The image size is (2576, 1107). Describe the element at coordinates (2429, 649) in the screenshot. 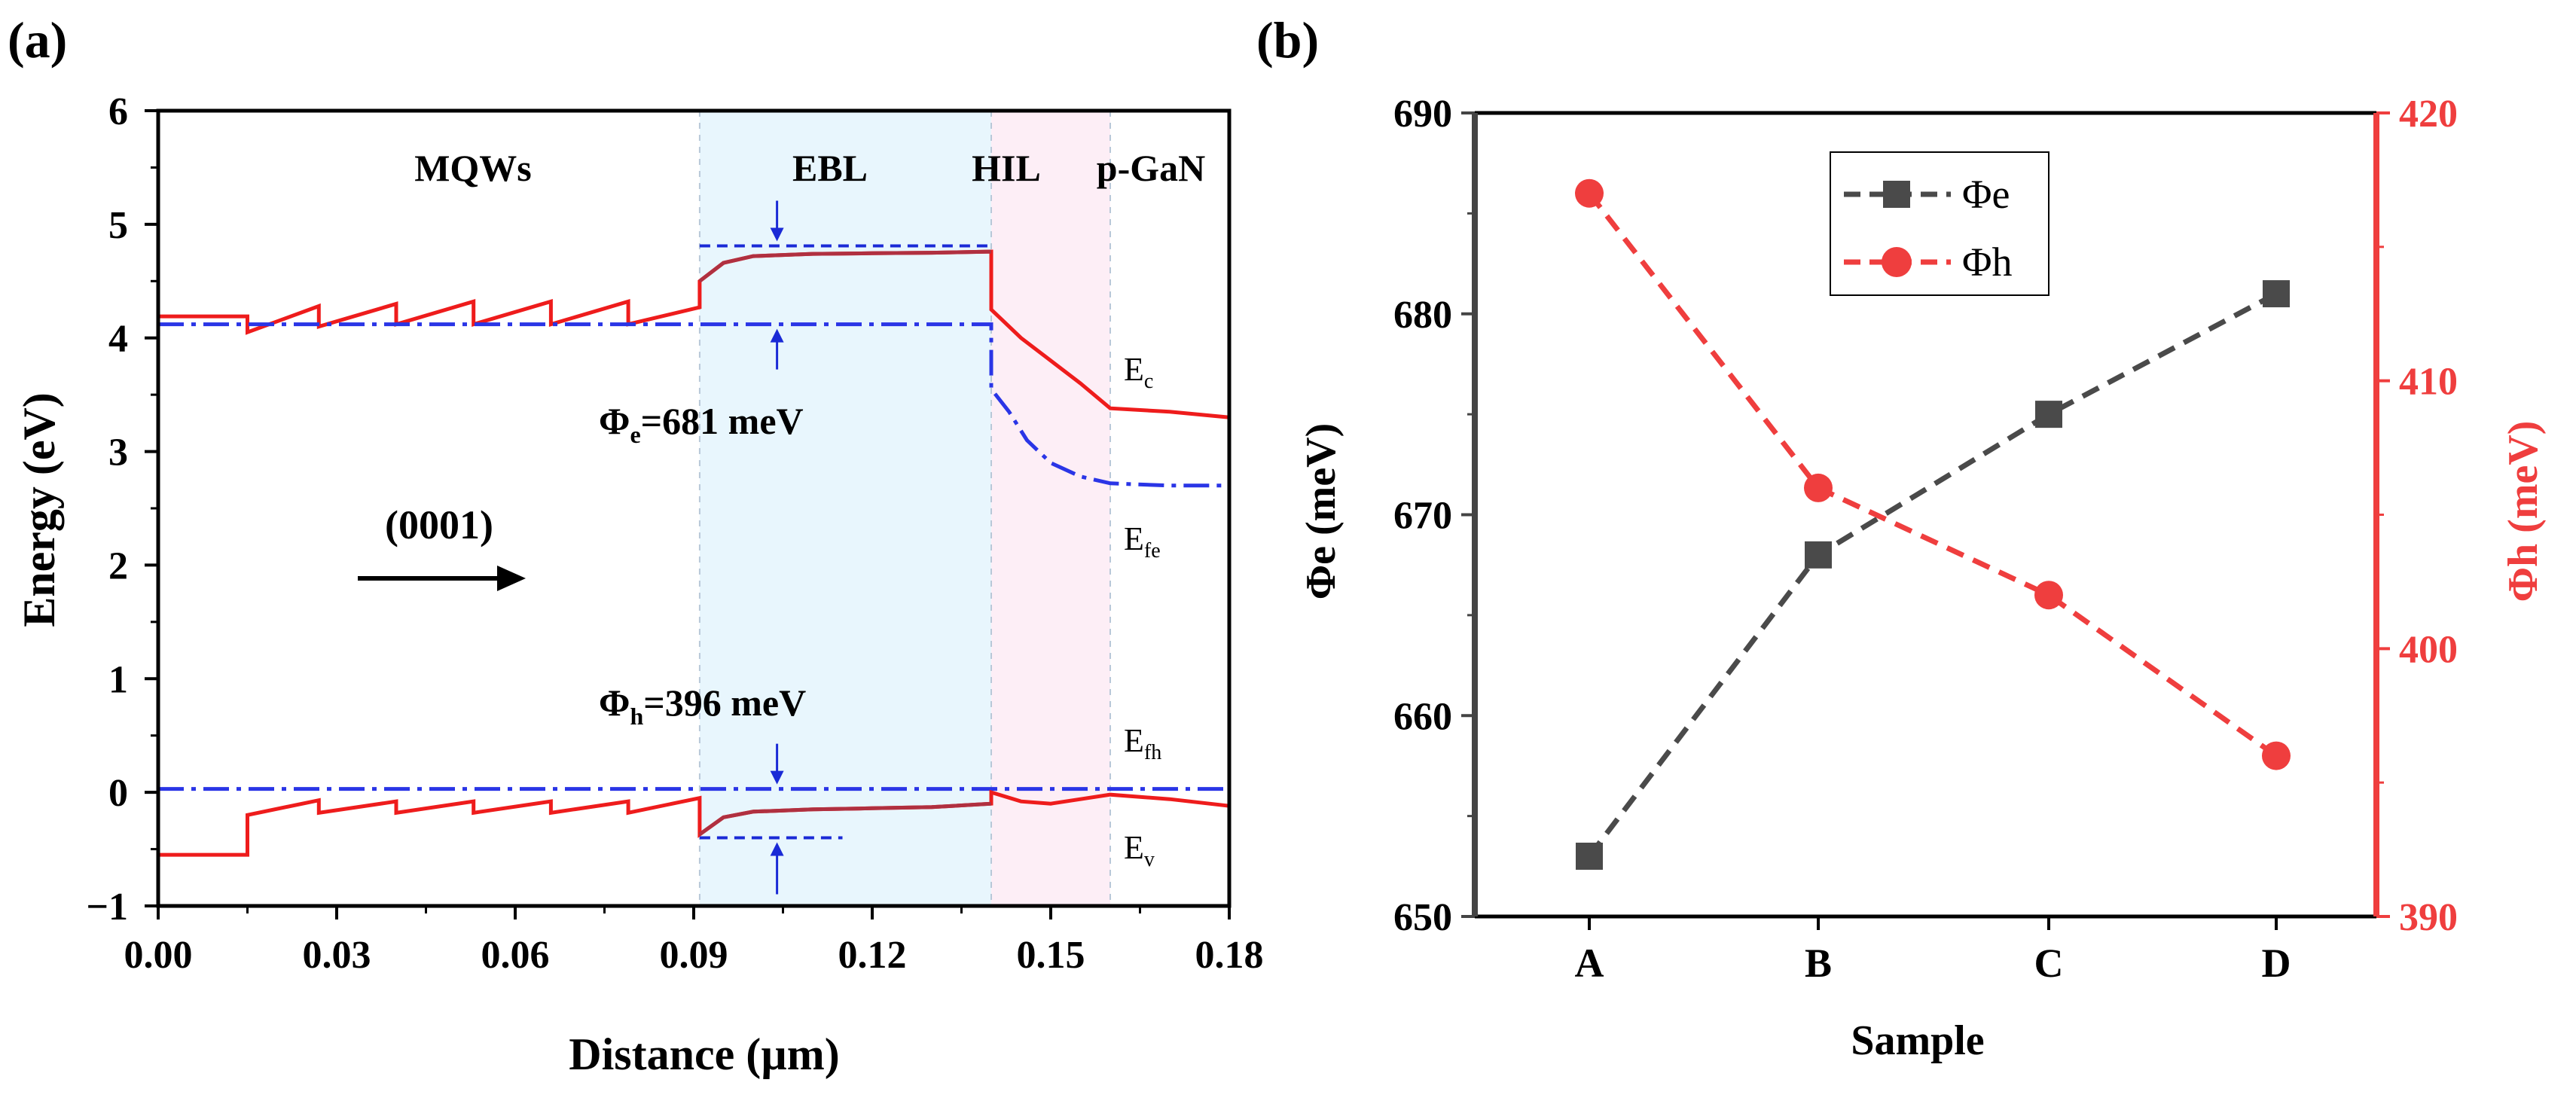

I see `y2-tick-label-b: 400` at that location.